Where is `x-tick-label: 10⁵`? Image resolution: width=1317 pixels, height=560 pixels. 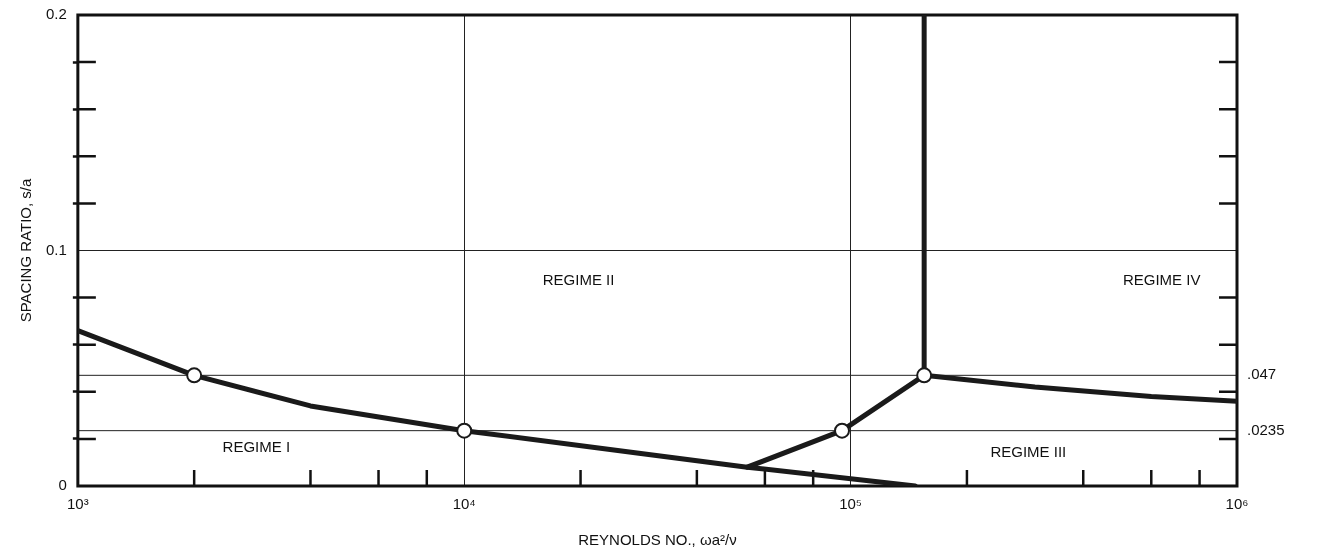
x-tick-label: 10⁵ is located at coordinates (851, 504).